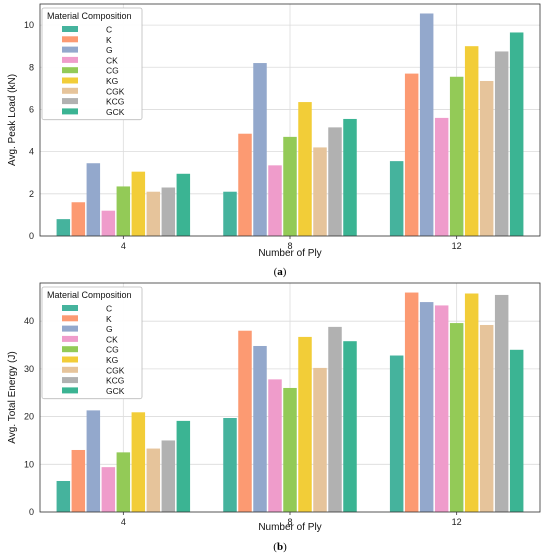 The height and width of the screenshot is (559, 550). I want to click on y-tick-label: 6, so click(31, 109).